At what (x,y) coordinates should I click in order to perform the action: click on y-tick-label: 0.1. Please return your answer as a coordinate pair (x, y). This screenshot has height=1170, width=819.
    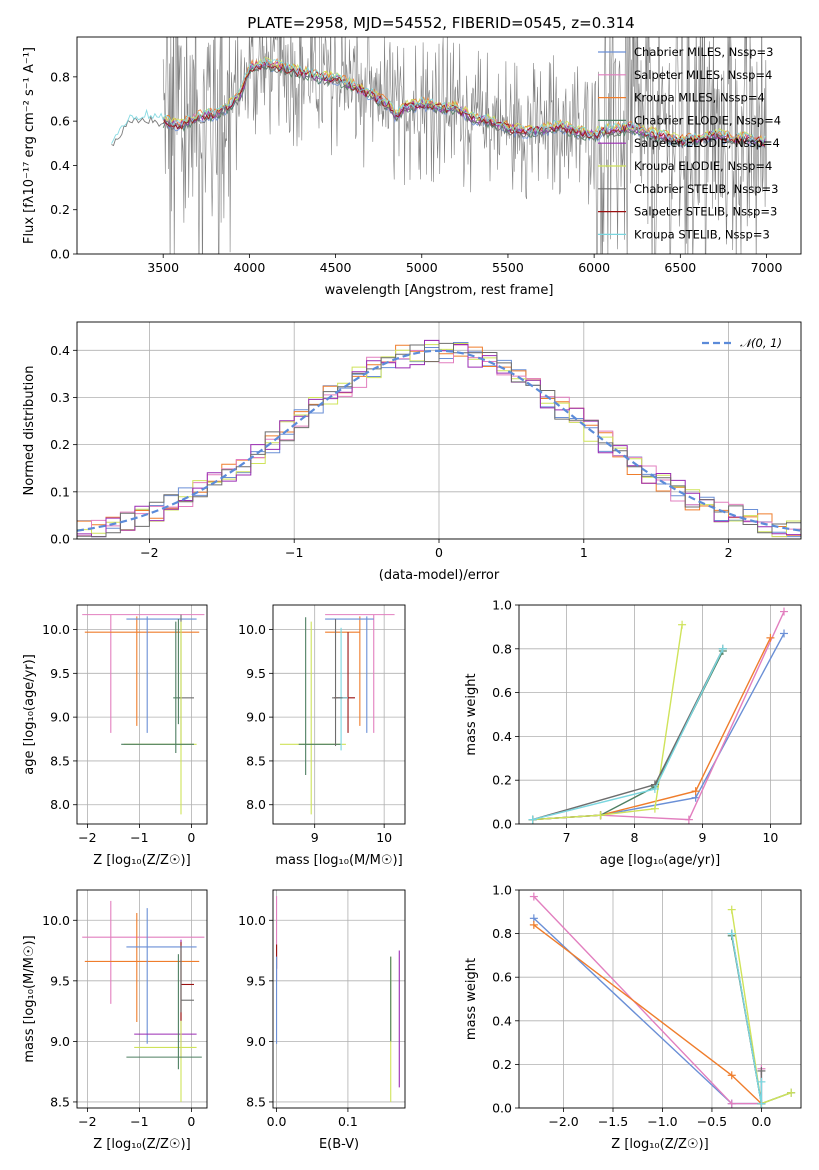
    Looking at the image, I should click on (60, 491).